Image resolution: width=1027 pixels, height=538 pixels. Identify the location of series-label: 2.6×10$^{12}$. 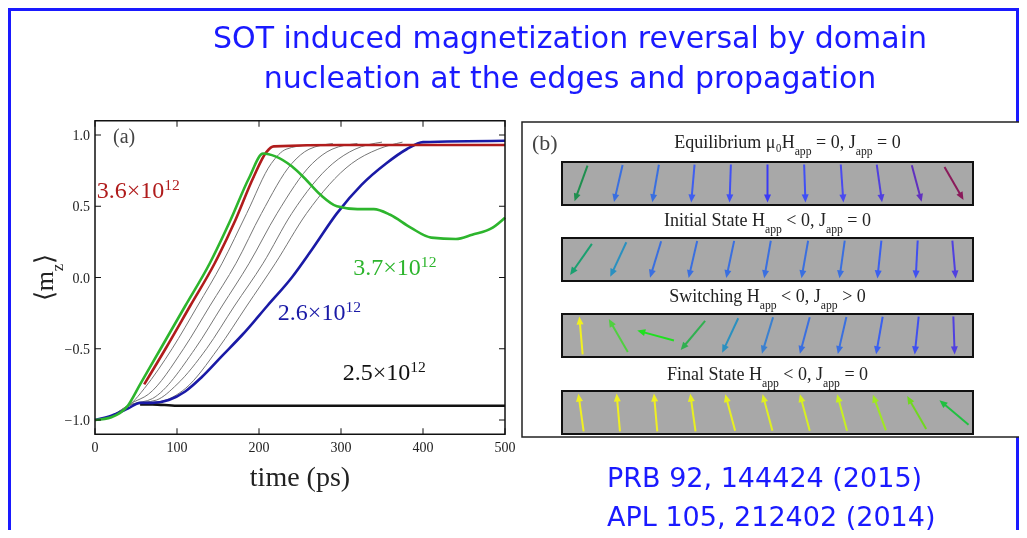
(319, 311).